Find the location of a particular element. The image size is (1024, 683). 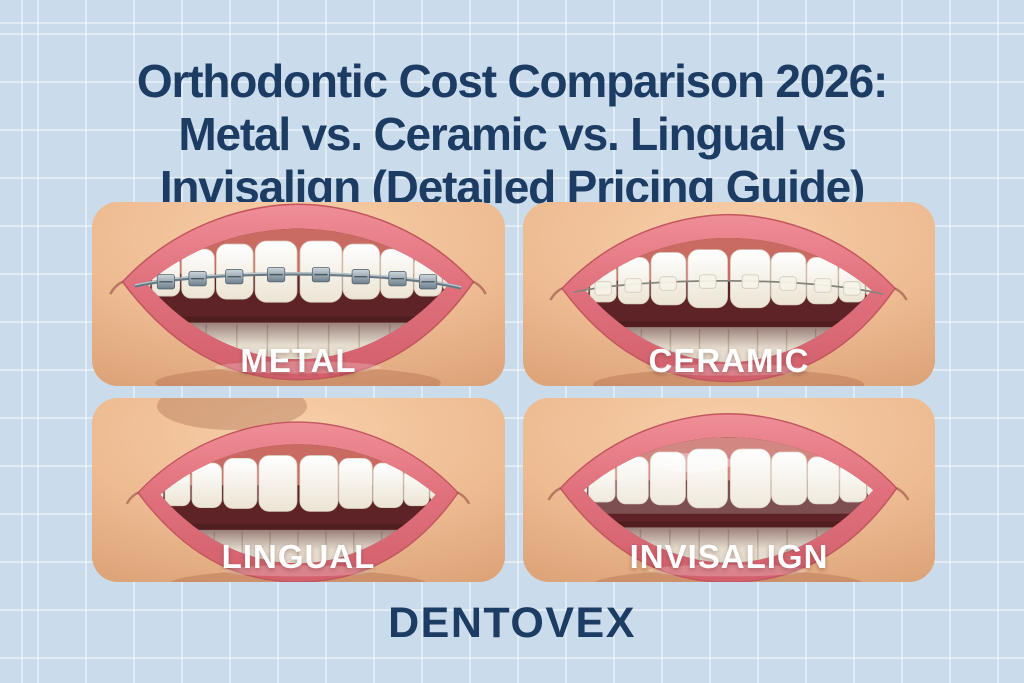

panel-ceramic: CERAMIC is located at coordinates (729, 294).